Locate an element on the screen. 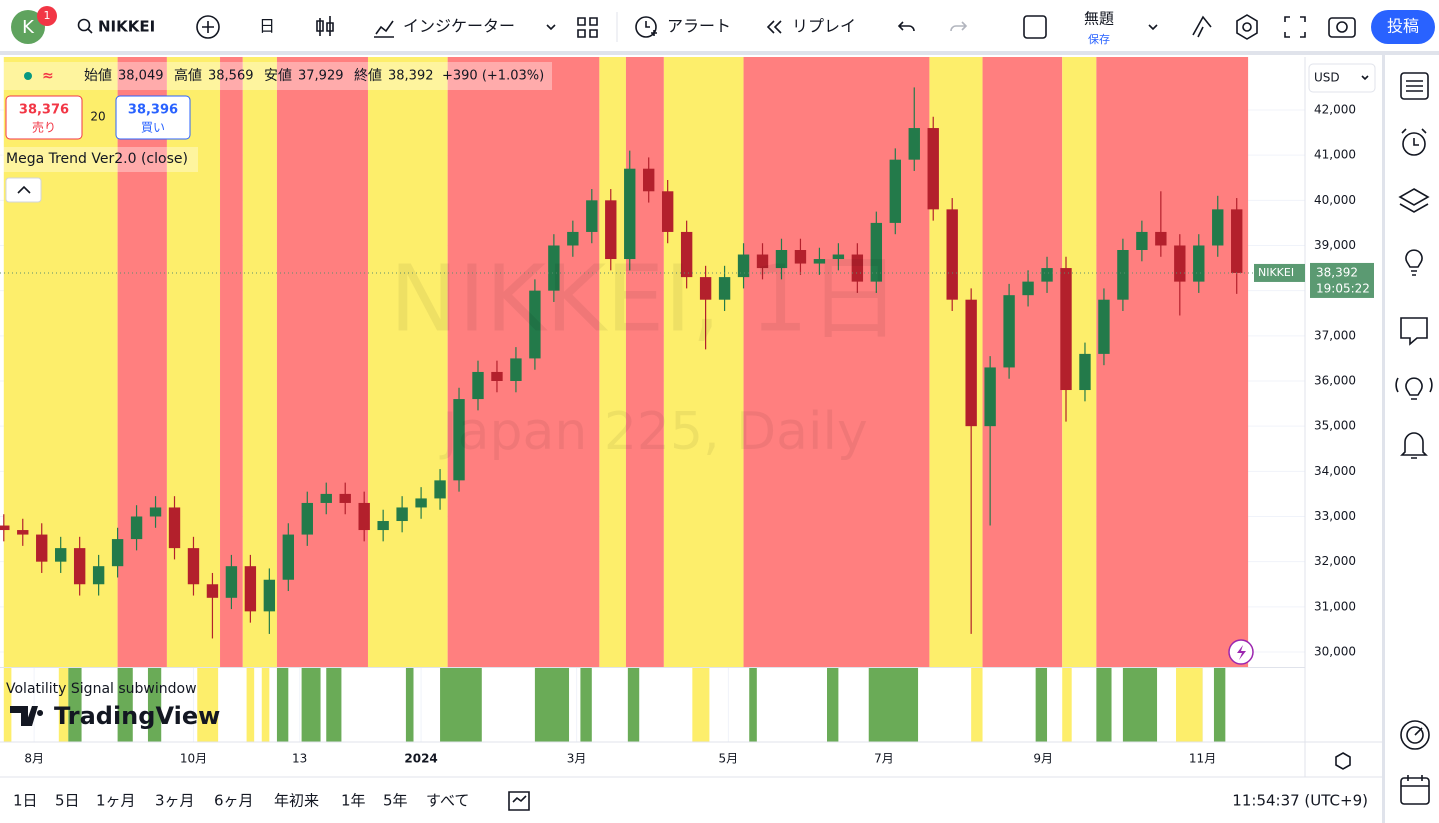  avatar-letter: K is located at coordinates (28, 27).